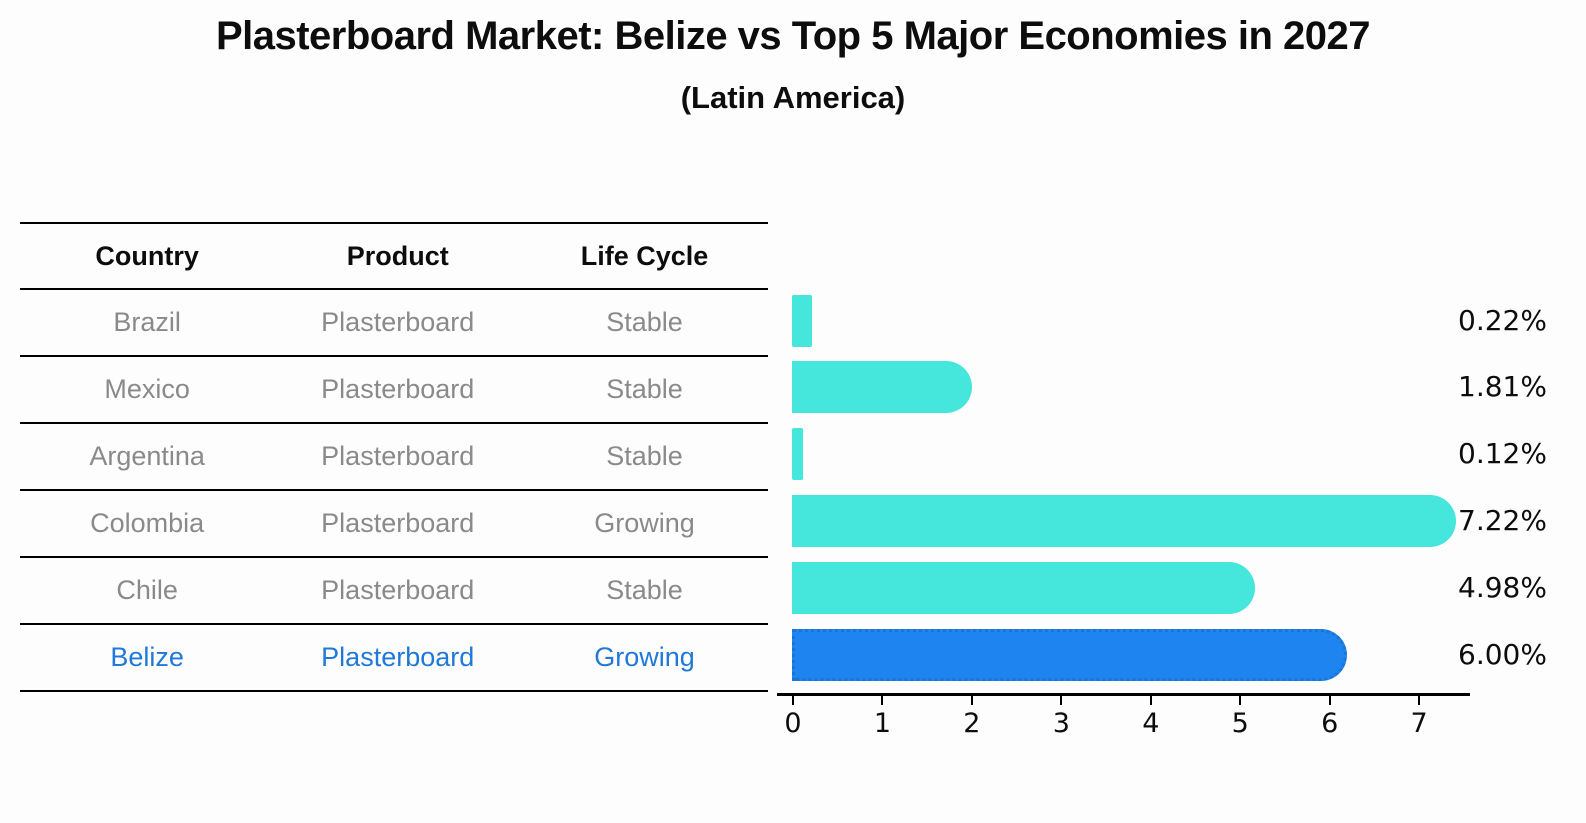  I want to click on x-tick: 5, so click(1240, 717).